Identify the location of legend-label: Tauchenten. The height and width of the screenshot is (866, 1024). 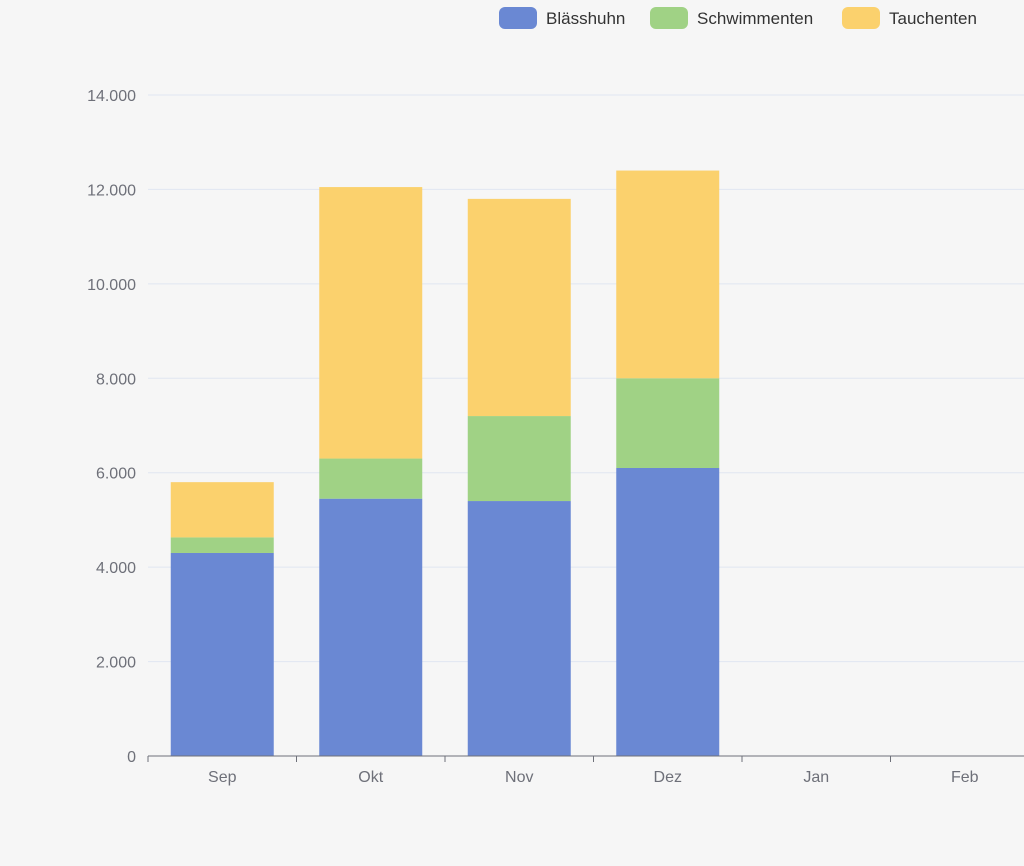
(933, 18).